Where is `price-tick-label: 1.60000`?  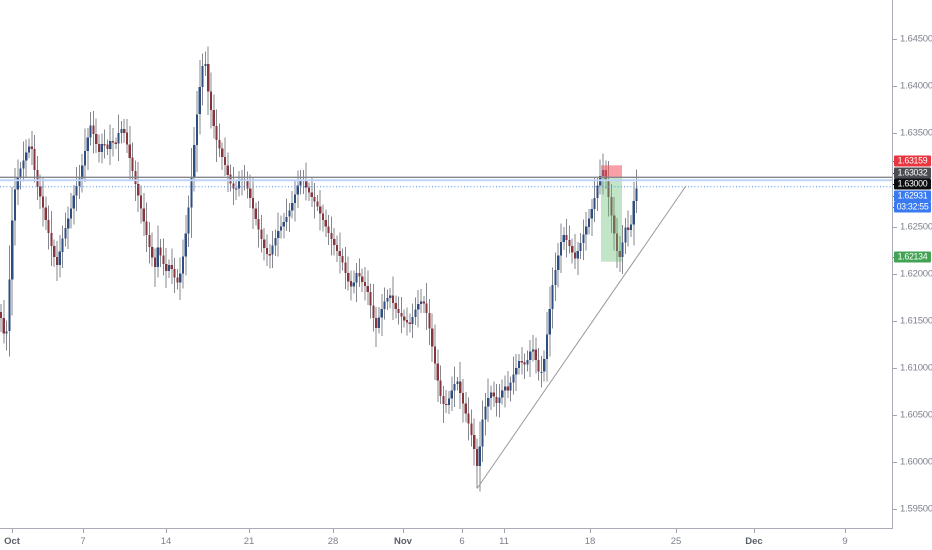
price-tick-label: 1.60000 is located at coordinates (916, 462).